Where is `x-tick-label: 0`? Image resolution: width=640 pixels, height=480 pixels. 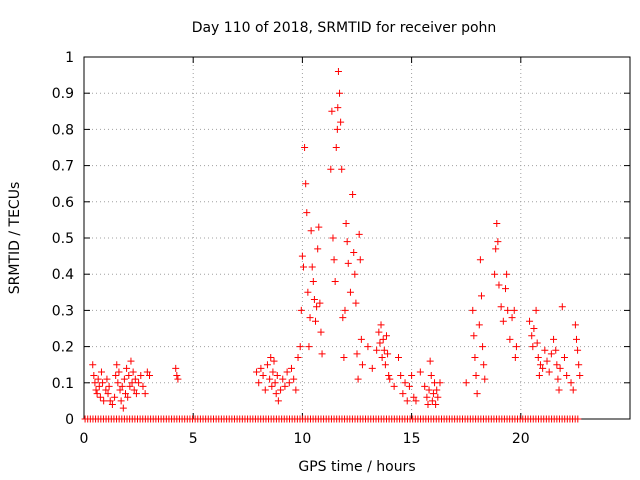
x-tick-label: 0 is located at coordinates (84, 439).